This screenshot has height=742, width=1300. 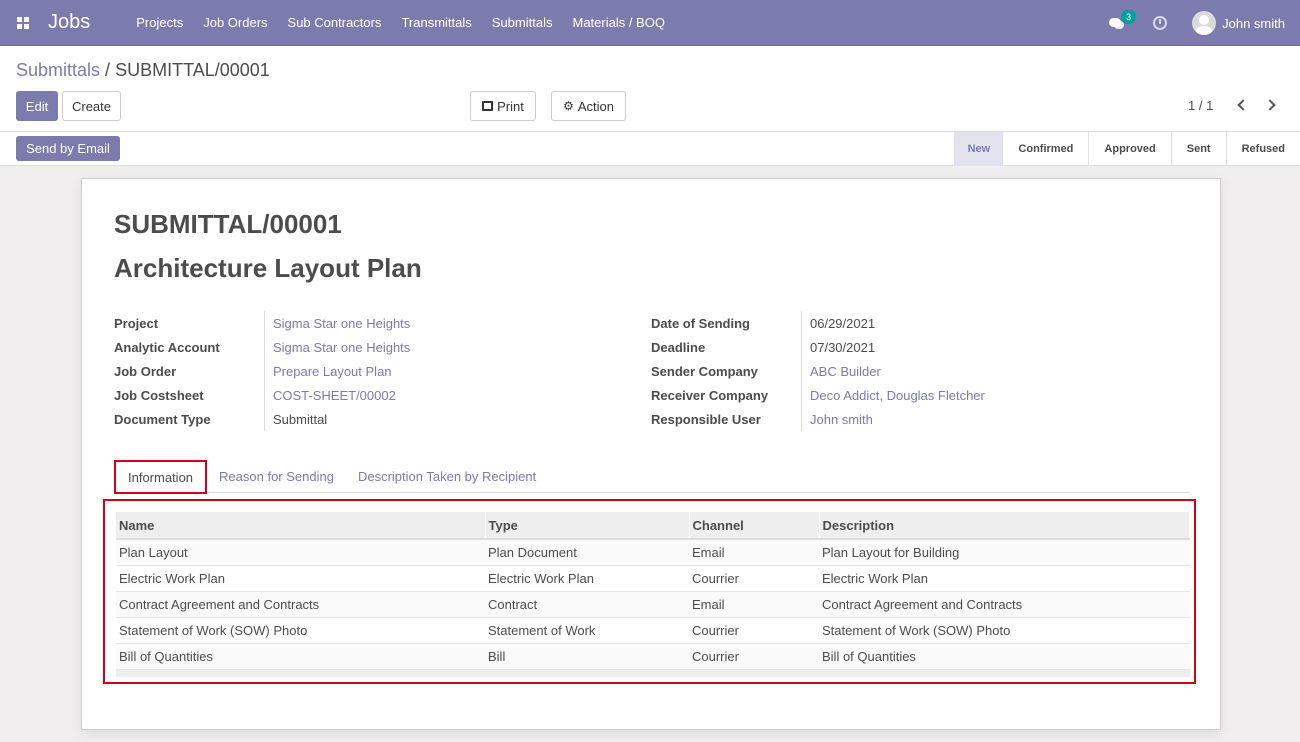 What do you see at coordinates (1243, 105) in the screenshot?
I see `pager-previous-button` at bounding box center [1243, 105].